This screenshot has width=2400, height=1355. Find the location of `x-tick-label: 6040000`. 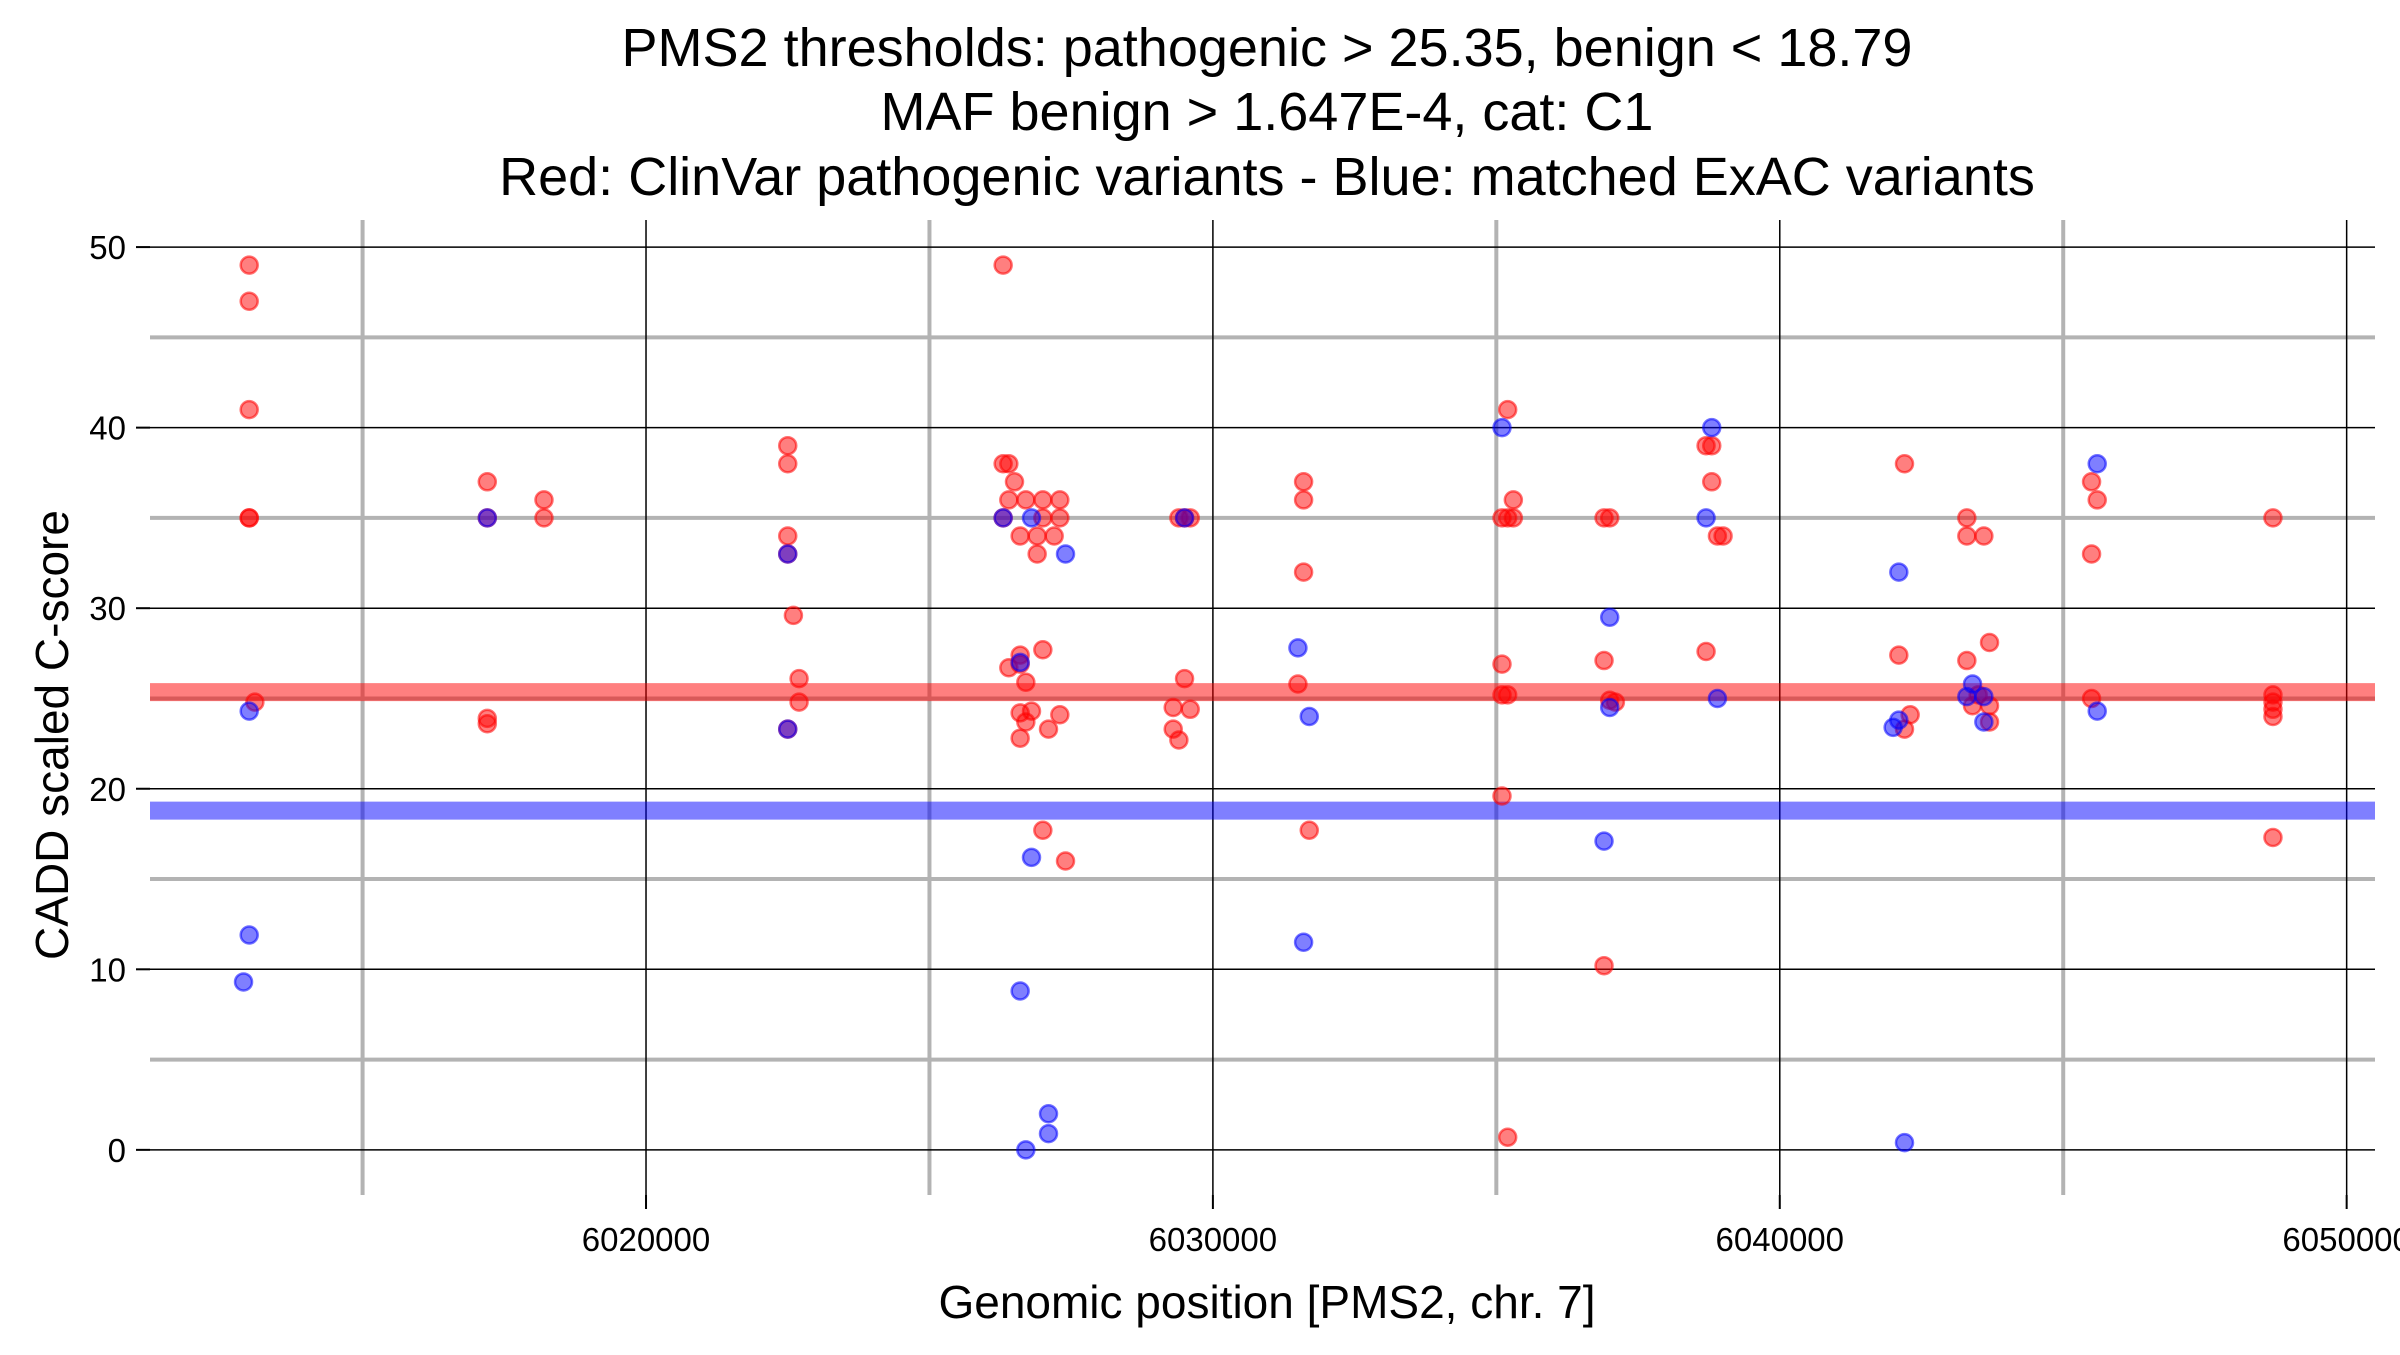

x-tick-label: 6040000 is located at coordinates (1780, 1239).